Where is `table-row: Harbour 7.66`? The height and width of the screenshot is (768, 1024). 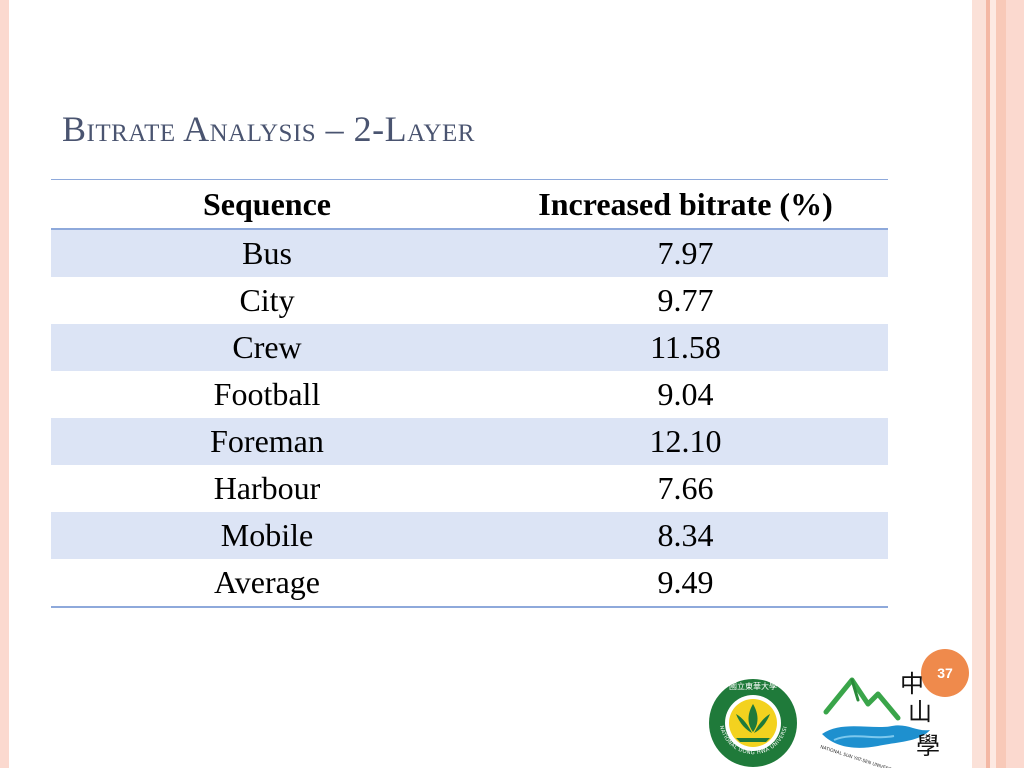
table-row: Harbour 7.66 is located at coordinates (469, 488).